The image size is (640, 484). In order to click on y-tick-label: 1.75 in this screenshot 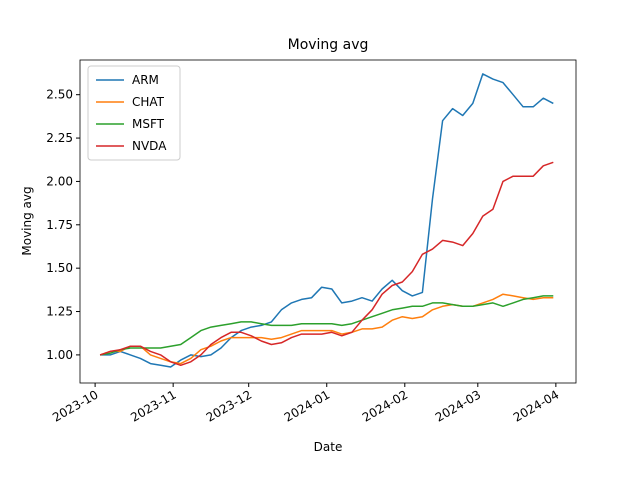, I will do `click(59, 225)`.